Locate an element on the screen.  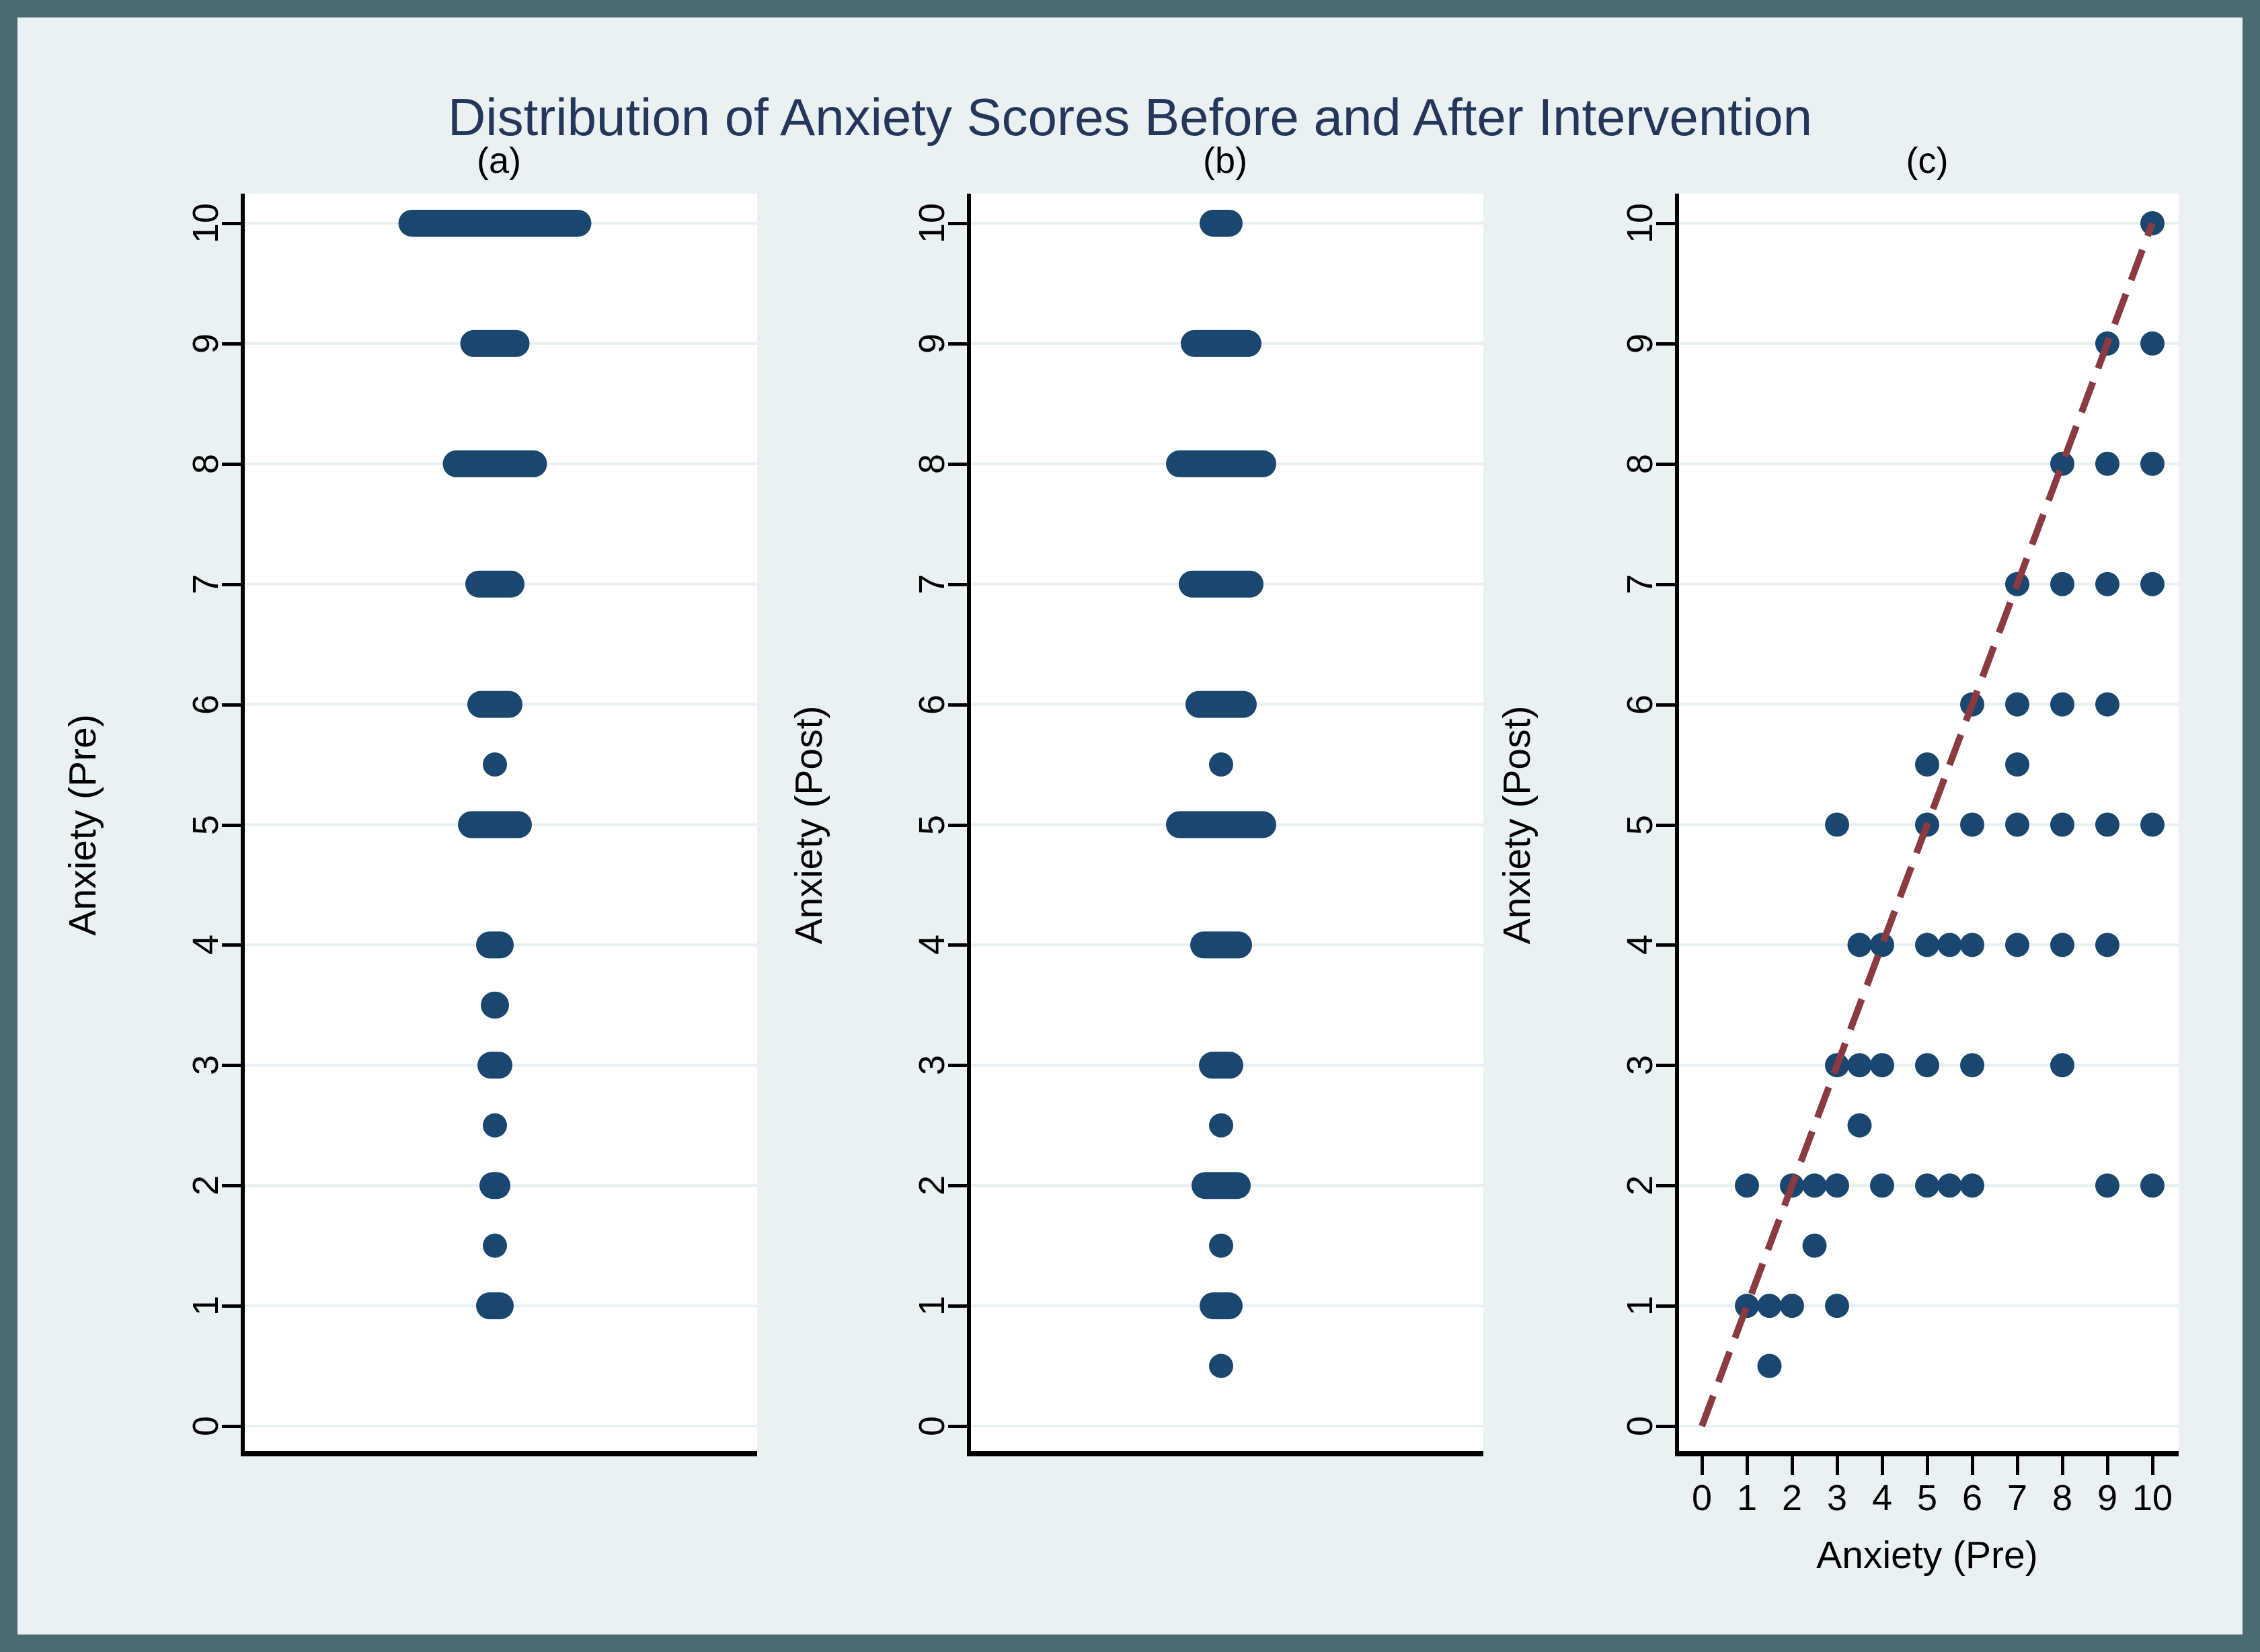
panel-a-y-tick-label-10: 10 is located at coordinates (206, 223).